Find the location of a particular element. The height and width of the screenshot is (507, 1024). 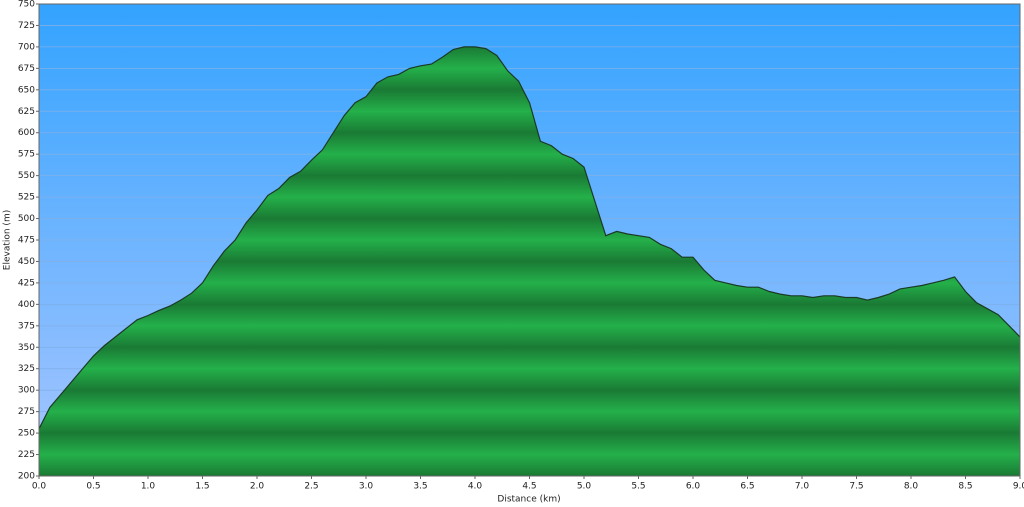

y-tick-label: 750 is located at coordinates (26, 5).